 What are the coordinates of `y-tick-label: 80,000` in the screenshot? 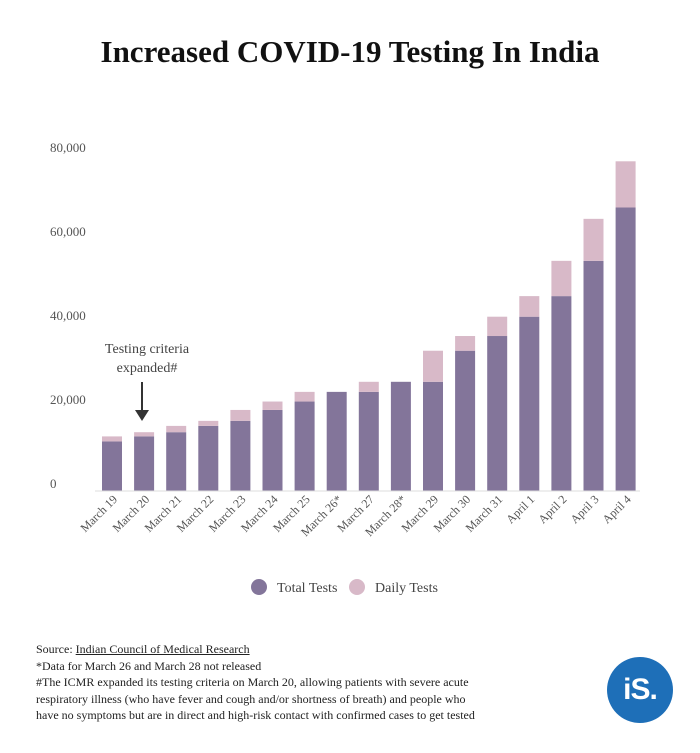 It's located at (68, 147).